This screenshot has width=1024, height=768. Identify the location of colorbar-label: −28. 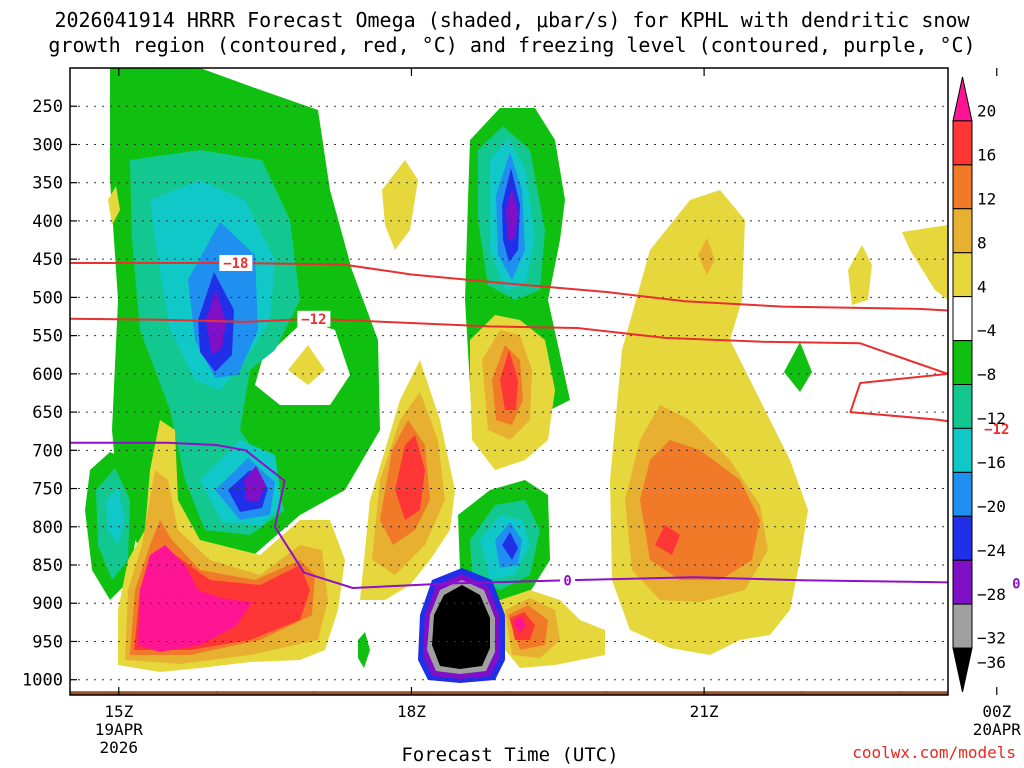
(991, 594).